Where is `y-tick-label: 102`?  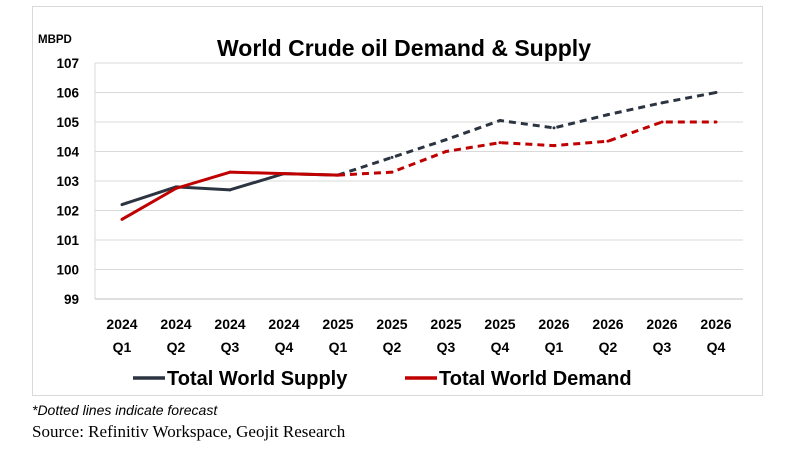 y-tick-label: 102 is located at coordinates (67, 211).